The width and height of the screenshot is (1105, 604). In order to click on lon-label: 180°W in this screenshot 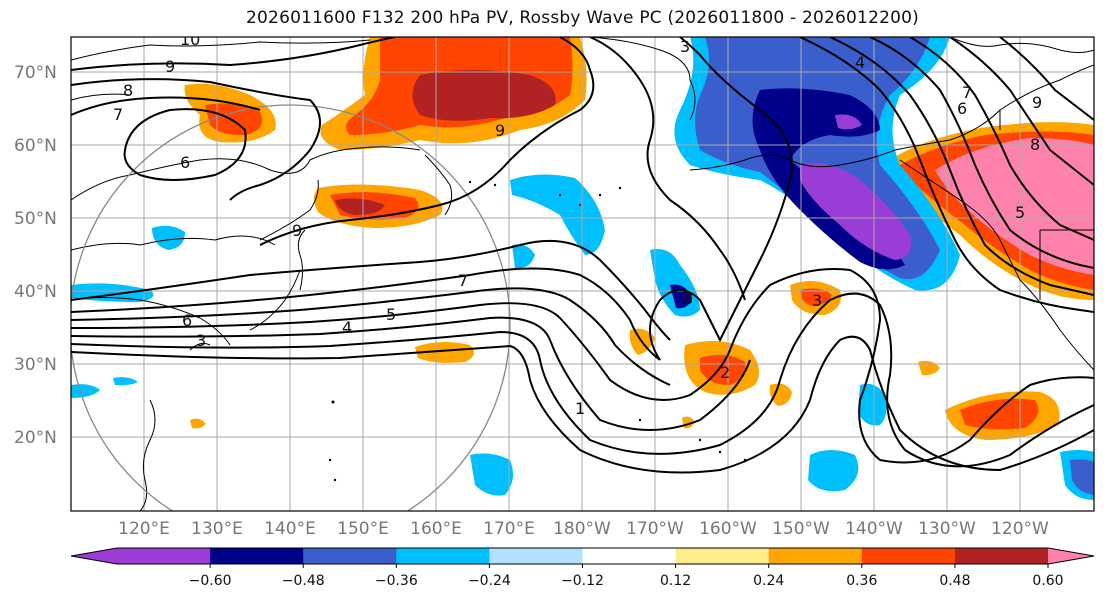, I will do `click(582, 529)`.